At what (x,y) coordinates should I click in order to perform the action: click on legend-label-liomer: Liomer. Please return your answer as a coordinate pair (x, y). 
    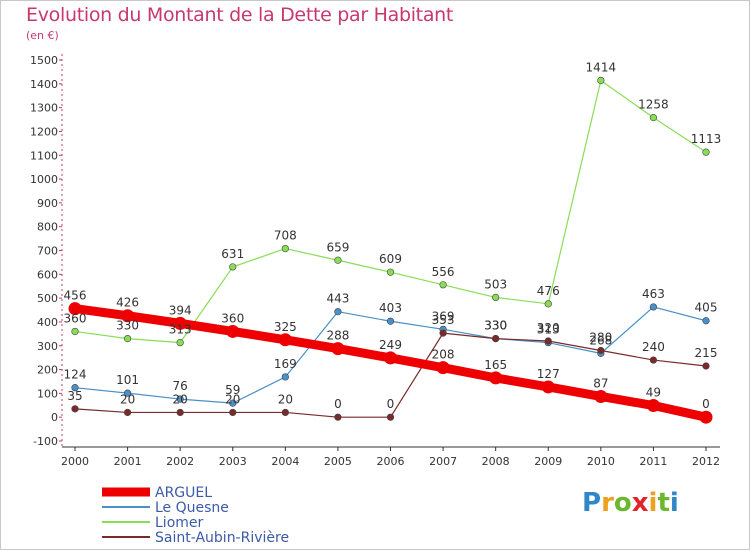
    Looking at the image, I should click on (179, 523).